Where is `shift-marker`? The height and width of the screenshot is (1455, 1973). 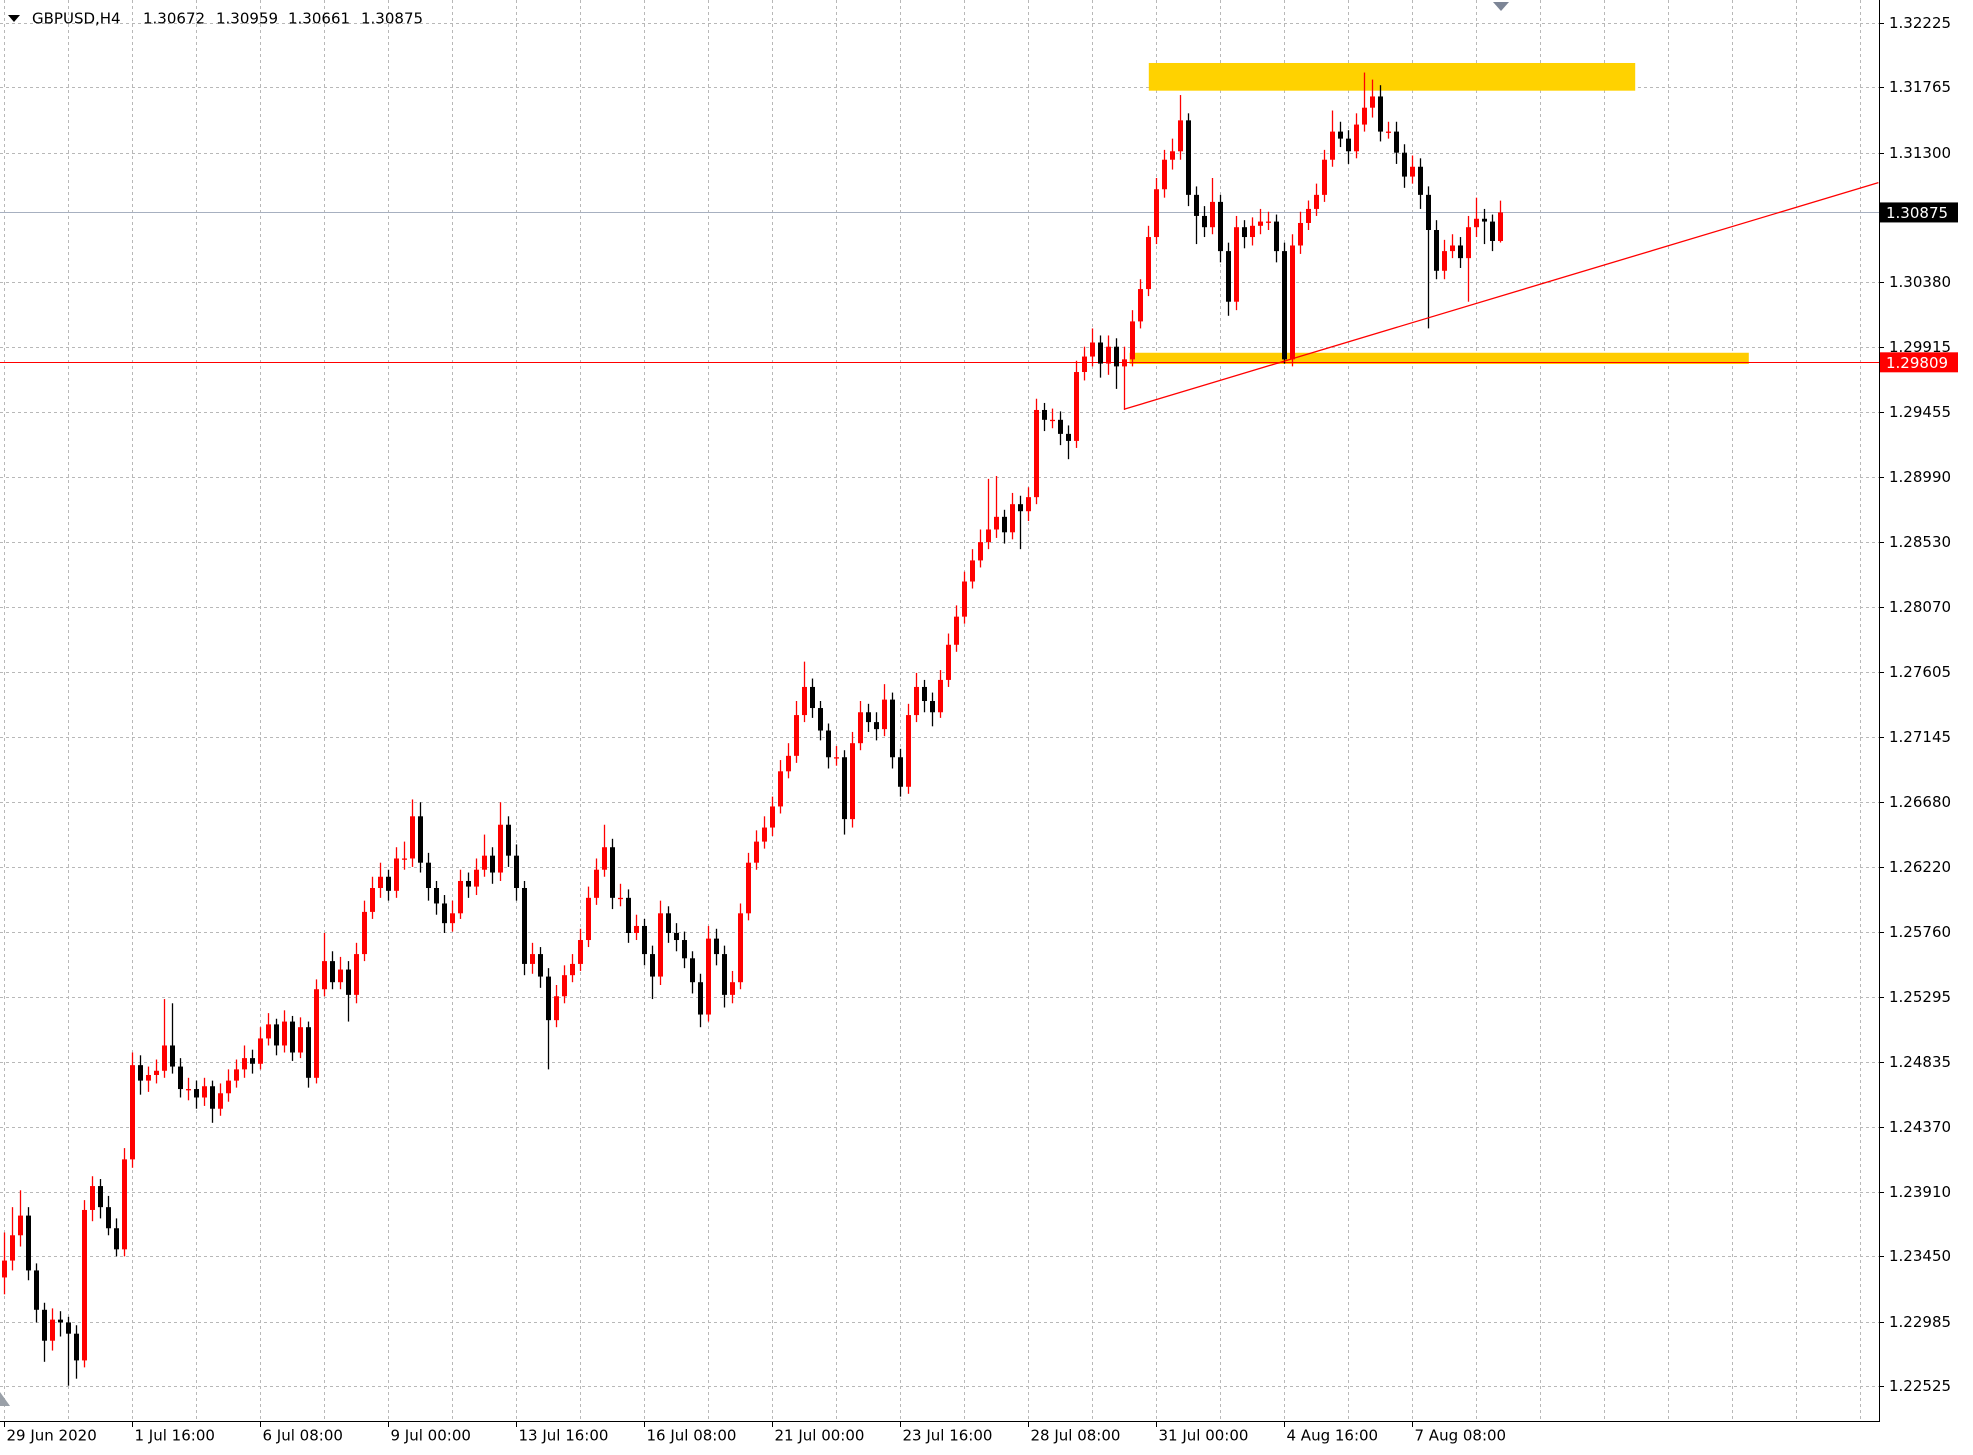
shift-marker is located at coordinates (1501, 6).